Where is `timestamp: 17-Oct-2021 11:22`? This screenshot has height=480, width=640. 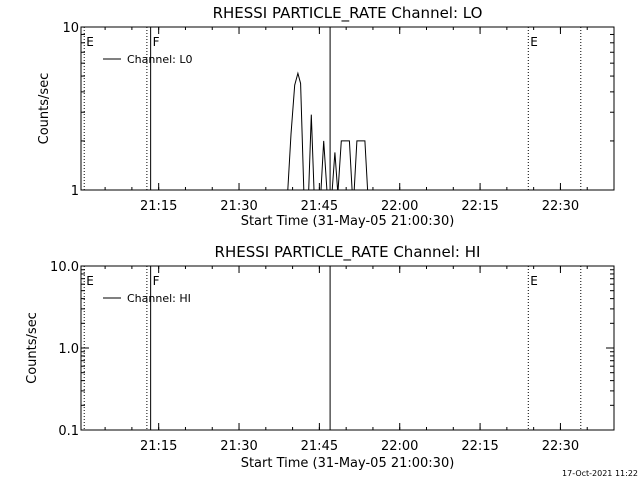 timestamp: 17-Oct-2021 11:22 is located at coordinates (600, 473).